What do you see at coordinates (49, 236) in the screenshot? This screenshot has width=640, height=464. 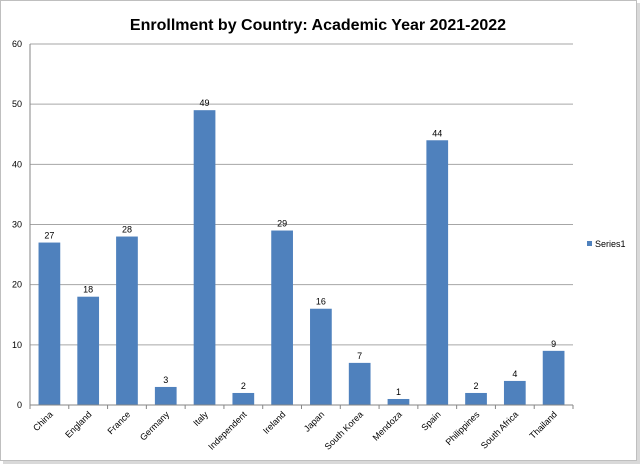 I see `data-label: 27` at bounding box center [49, 236].